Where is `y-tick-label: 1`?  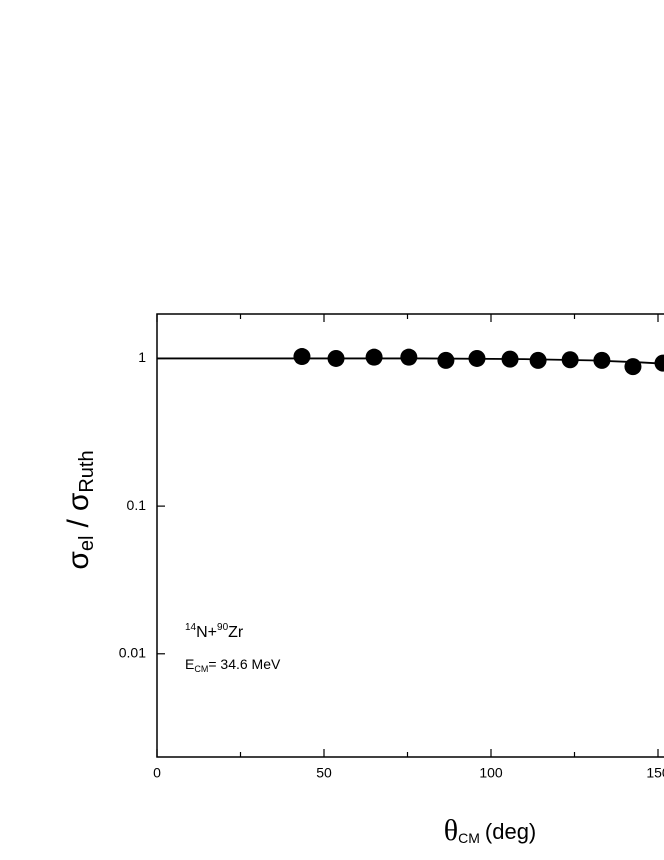 y-tick-label: 1 is located at coordinates (142, 357).